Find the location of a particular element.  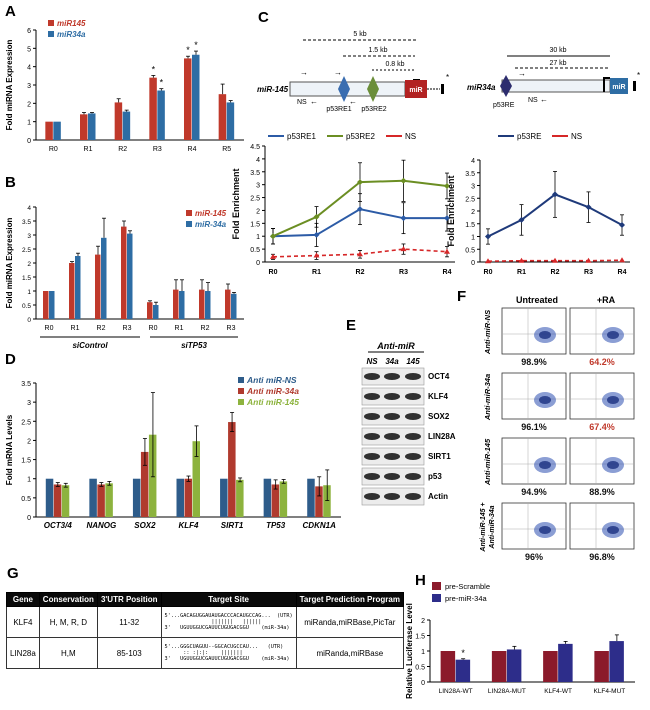

bar-anti-mir-34a-tp53 is located at coordinates (275, 500).